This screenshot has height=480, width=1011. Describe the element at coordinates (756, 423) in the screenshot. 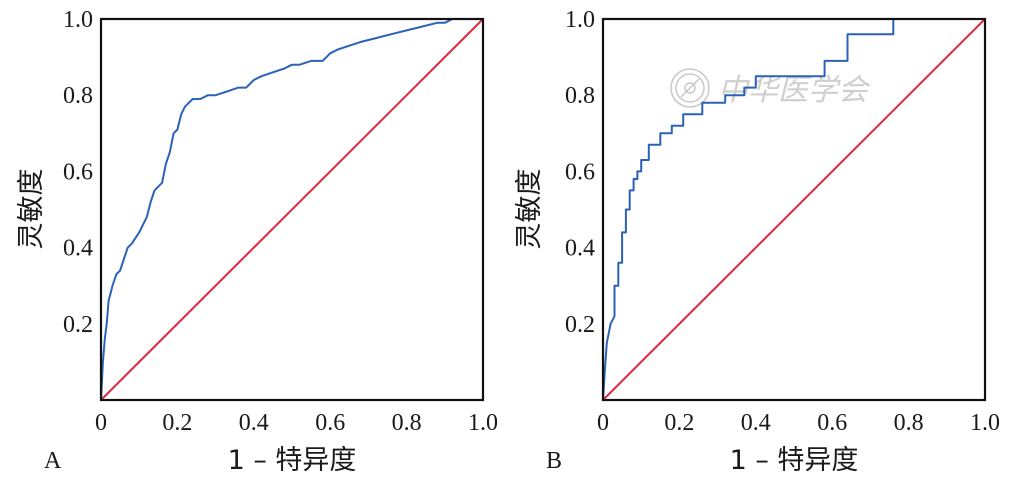

I see `panel-b-x-tick-label: 0.4` at that location.